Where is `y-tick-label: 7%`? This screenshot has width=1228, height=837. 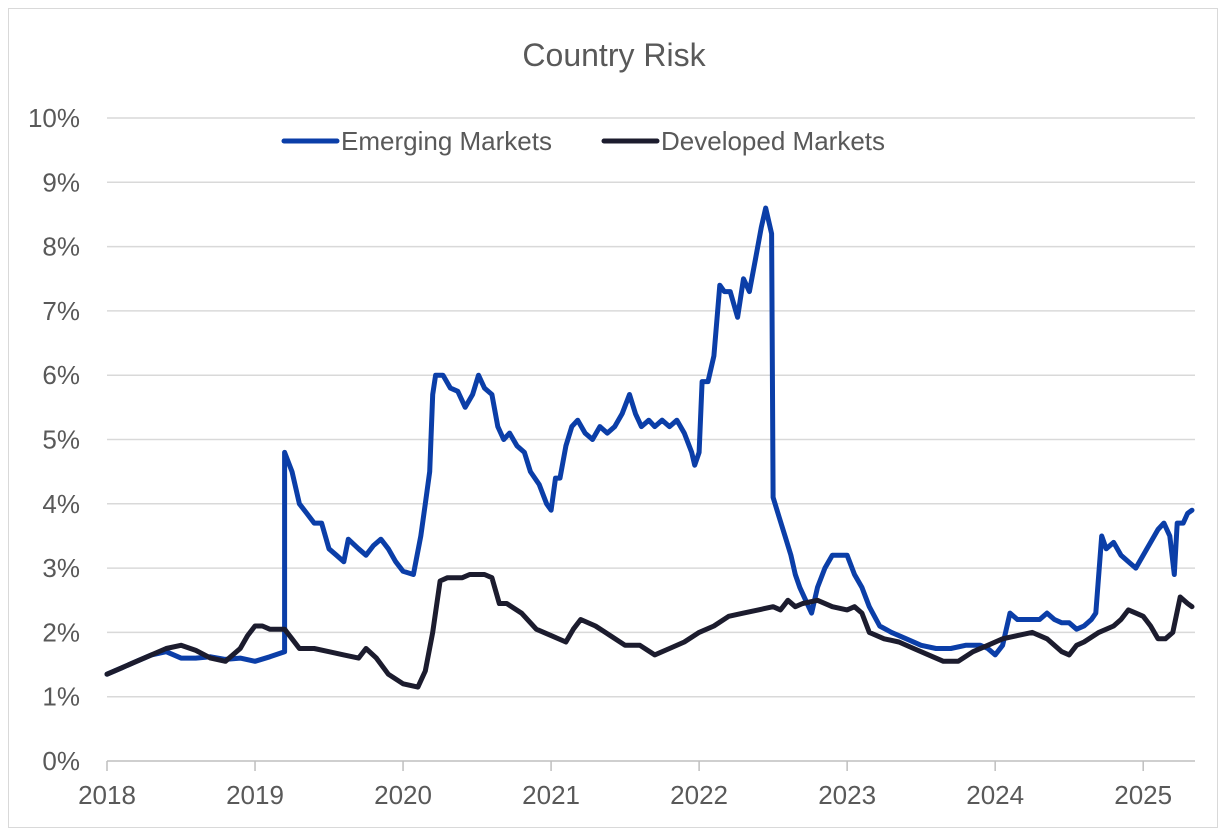 y-tick-label: 7% is located at coordinates (61, 311).